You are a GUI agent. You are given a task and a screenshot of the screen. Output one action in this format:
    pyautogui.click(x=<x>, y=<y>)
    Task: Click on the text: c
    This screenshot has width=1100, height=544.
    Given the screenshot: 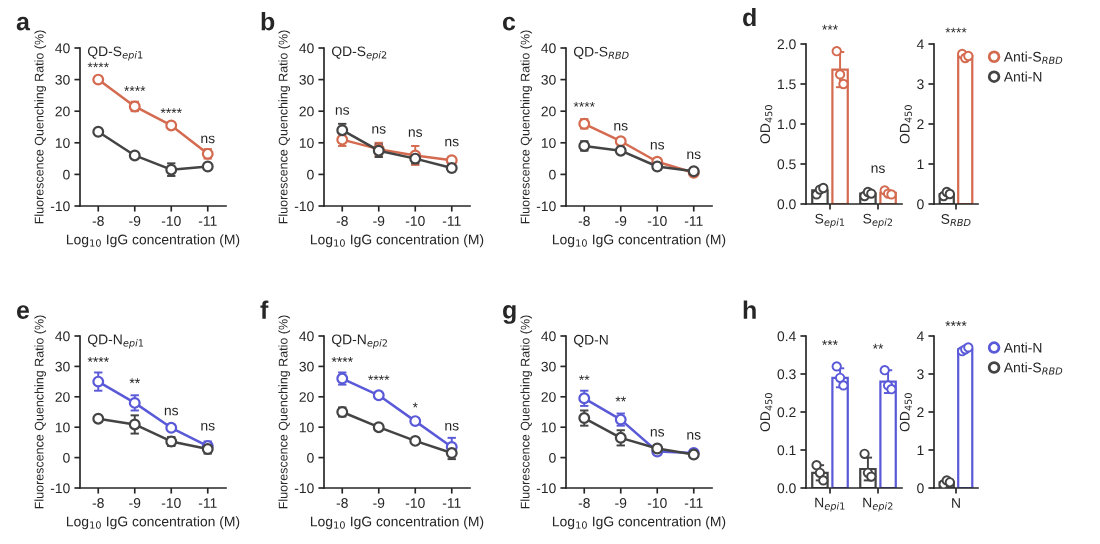 What is the action you would take?
    pyautogui.click(x=509, y=23)
    